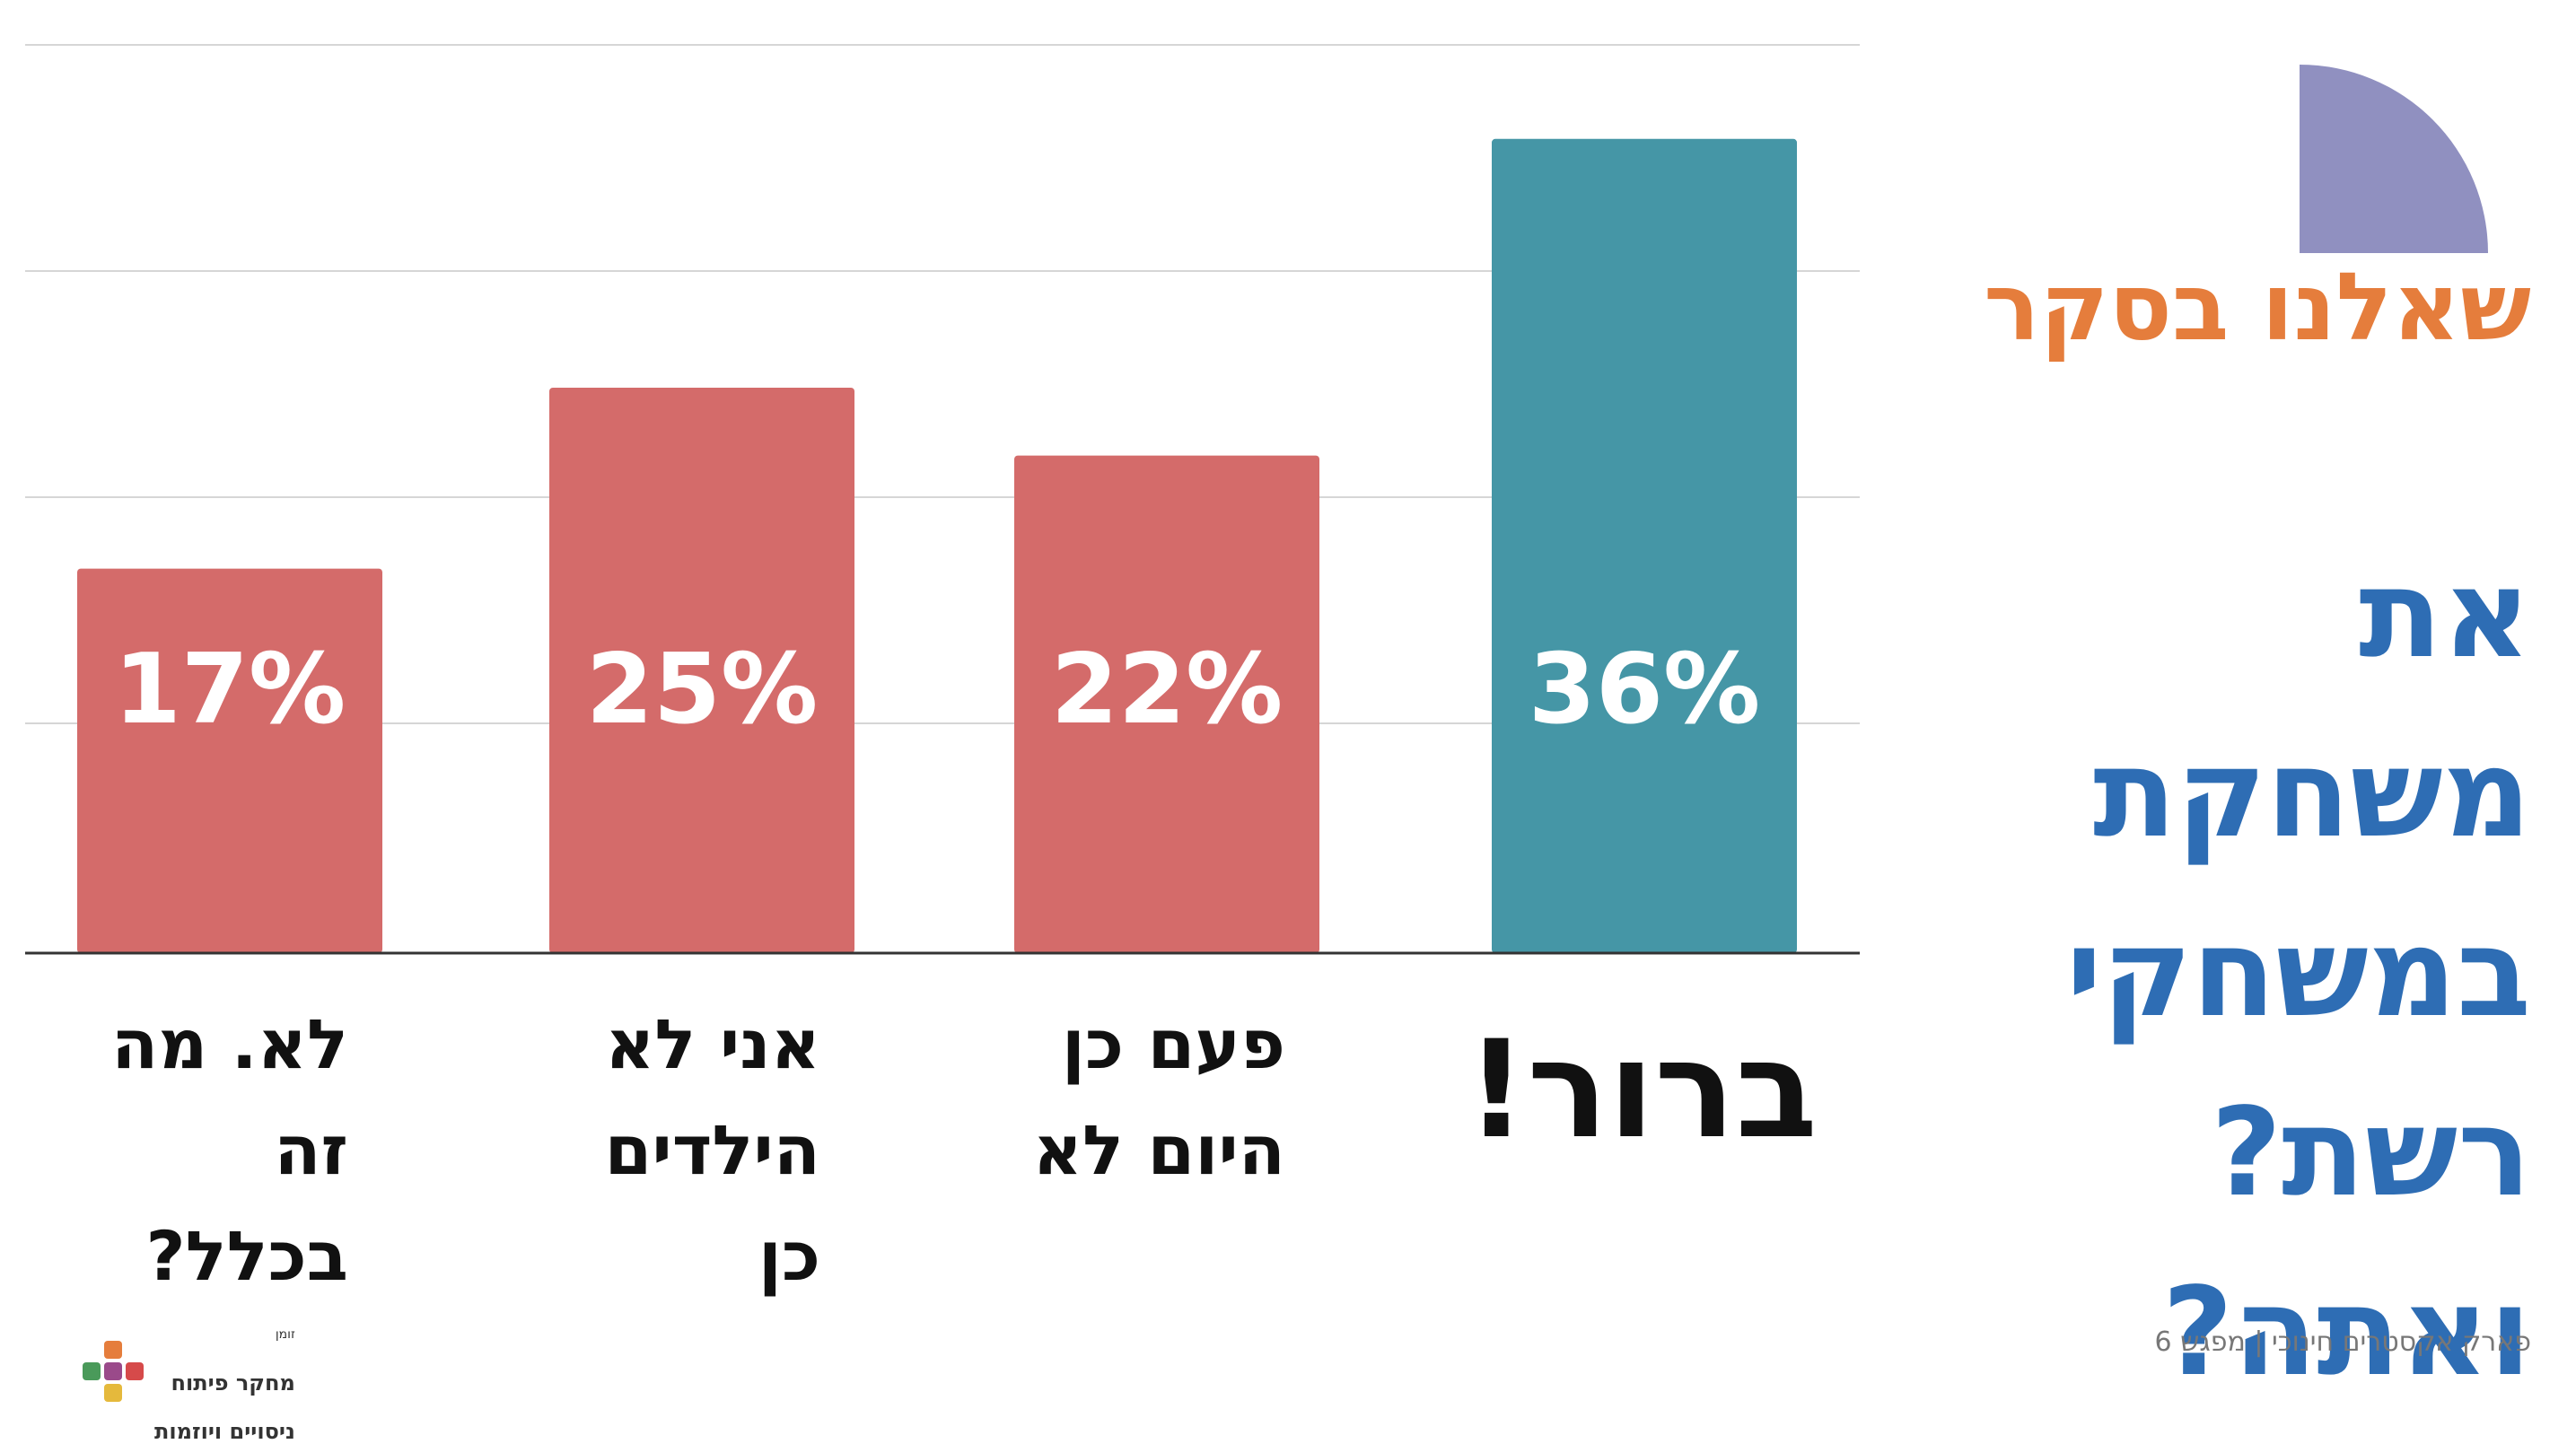 The height and width of the screenshot is (1444, 2576). What do you see at coordinates (789, 1256) in the screenshot?
I see `category-label-line: כן` at bounding box center [789, 1256].